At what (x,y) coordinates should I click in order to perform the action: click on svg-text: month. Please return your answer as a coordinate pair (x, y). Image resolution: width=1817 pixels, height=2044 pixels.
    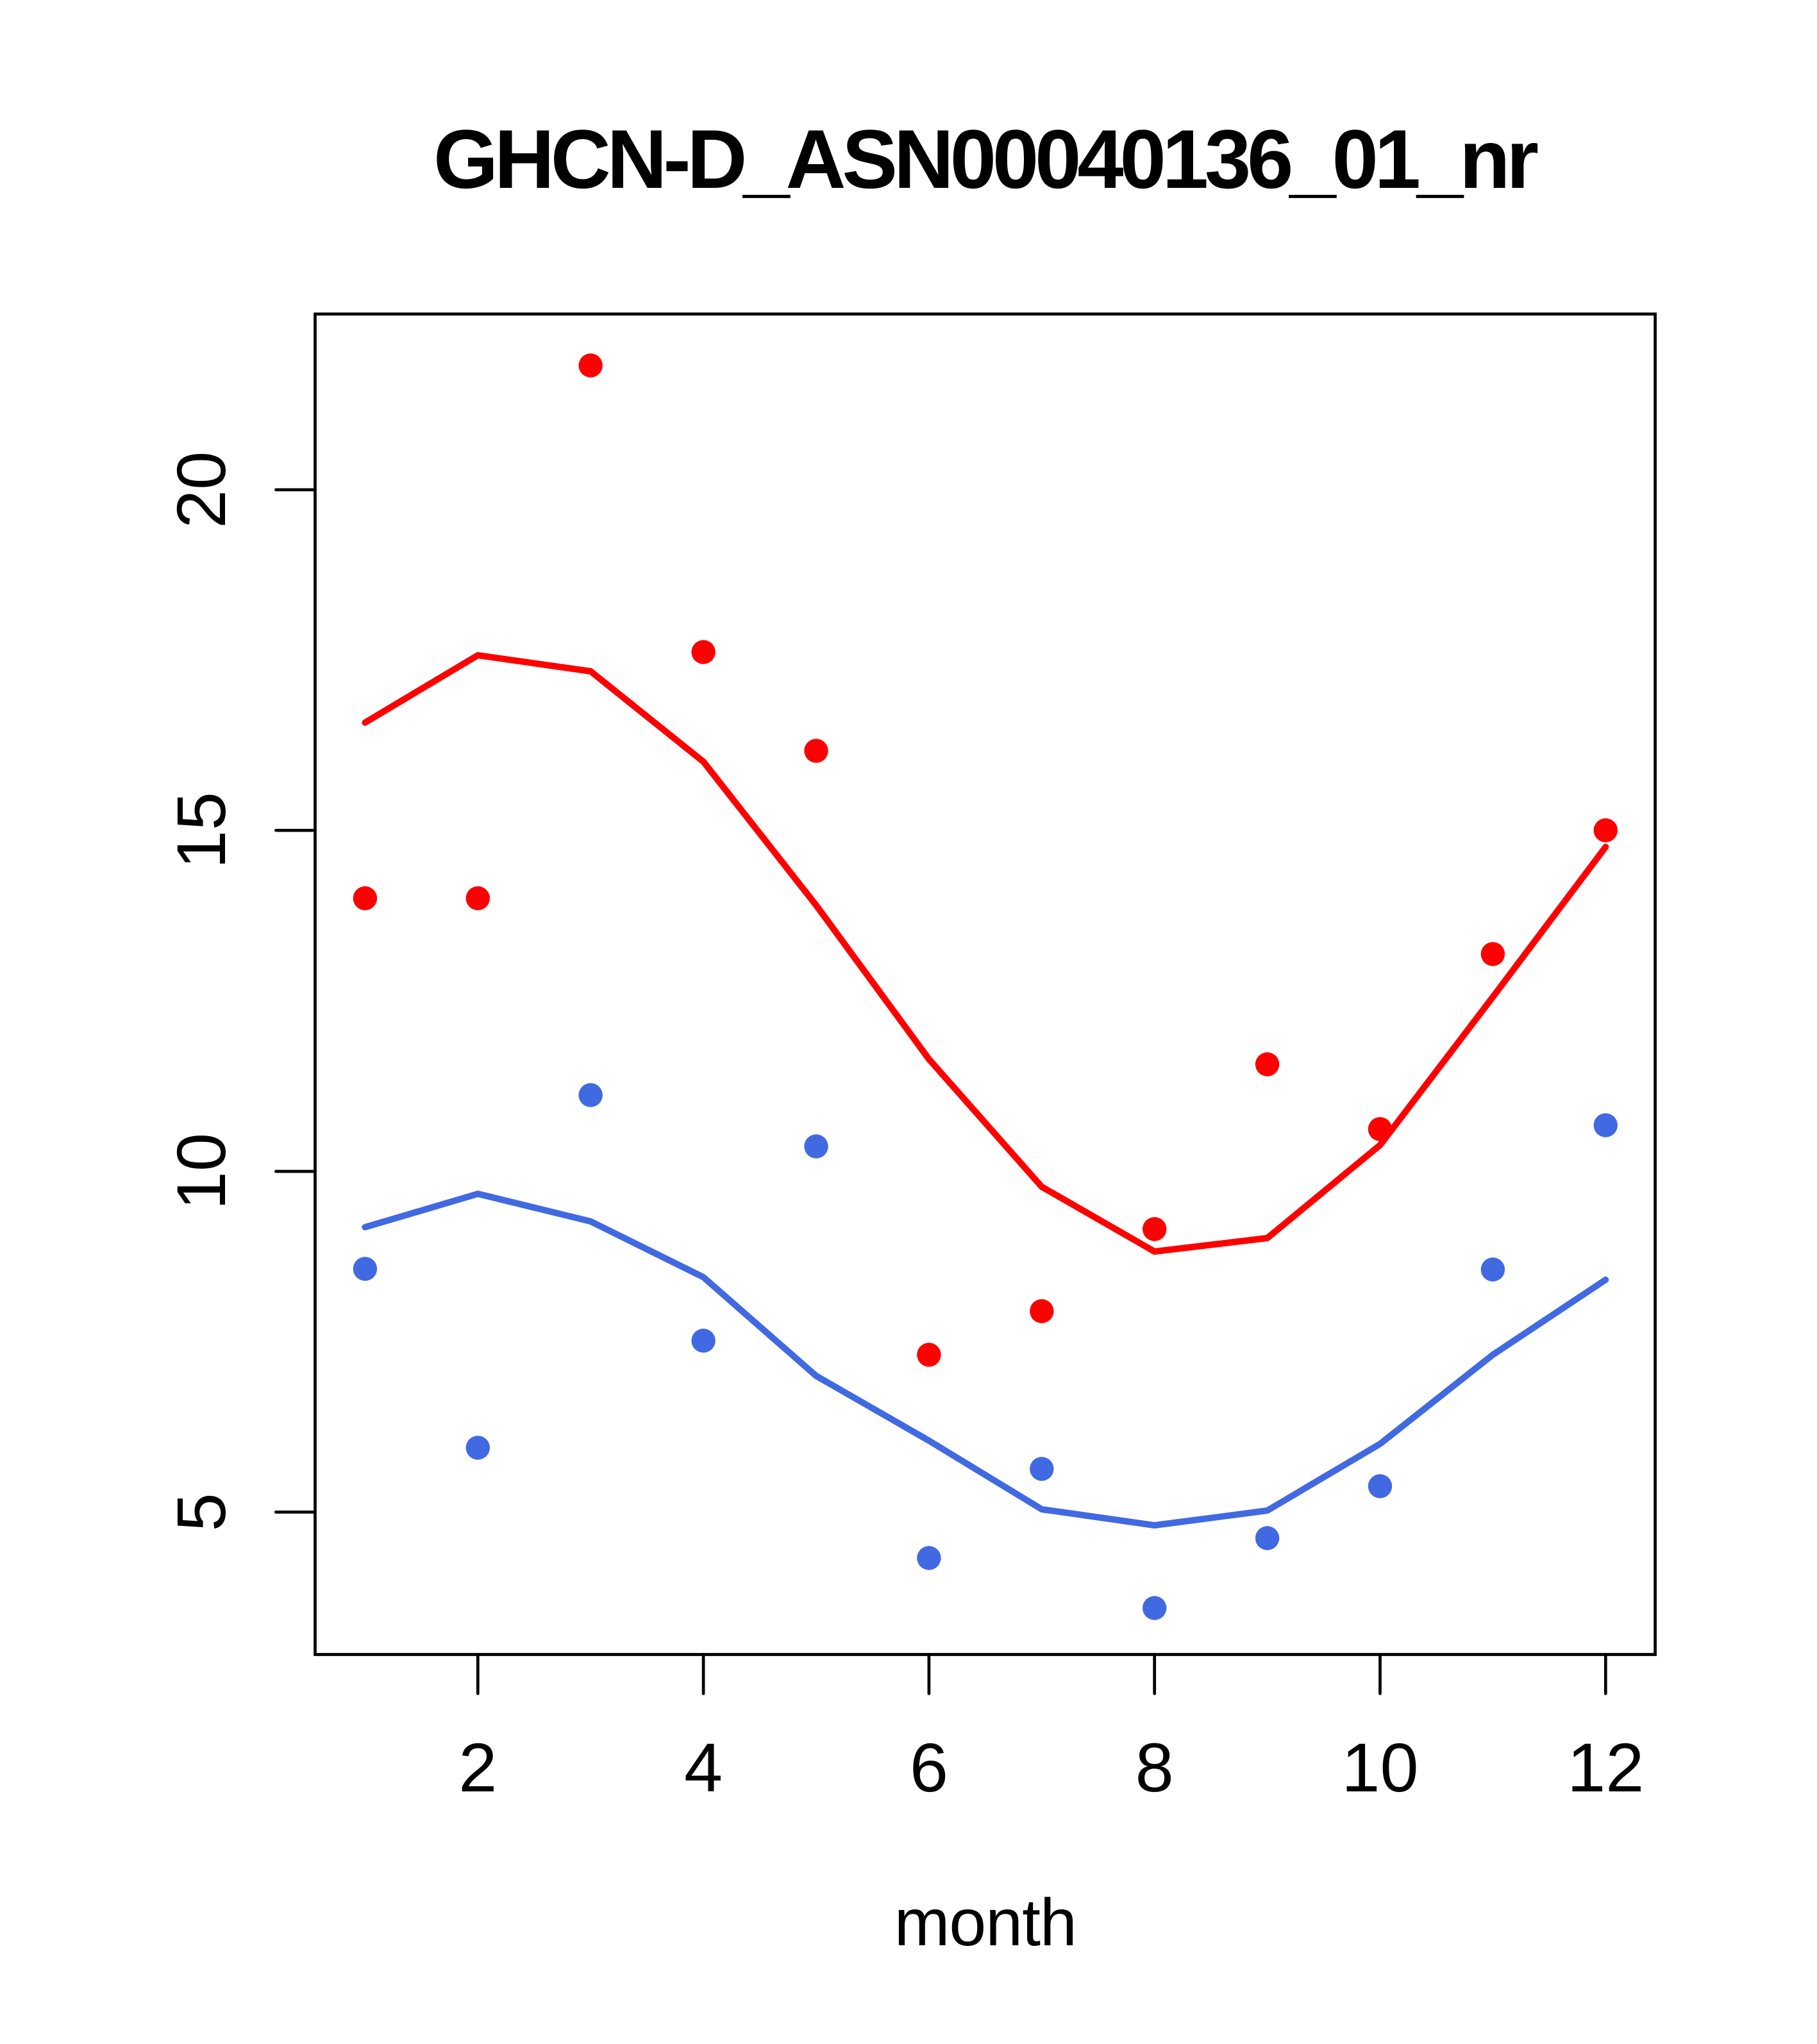
    Looking at the image, I should click on (985, 1923).